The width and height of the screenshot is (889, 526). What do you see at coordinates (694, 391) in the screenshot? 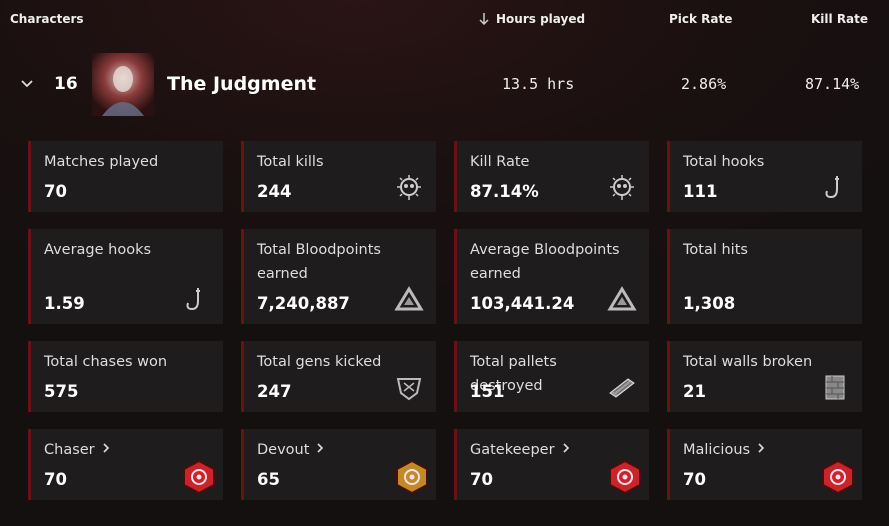
I see `stat-value: 21` at bounding box center [694, 391].